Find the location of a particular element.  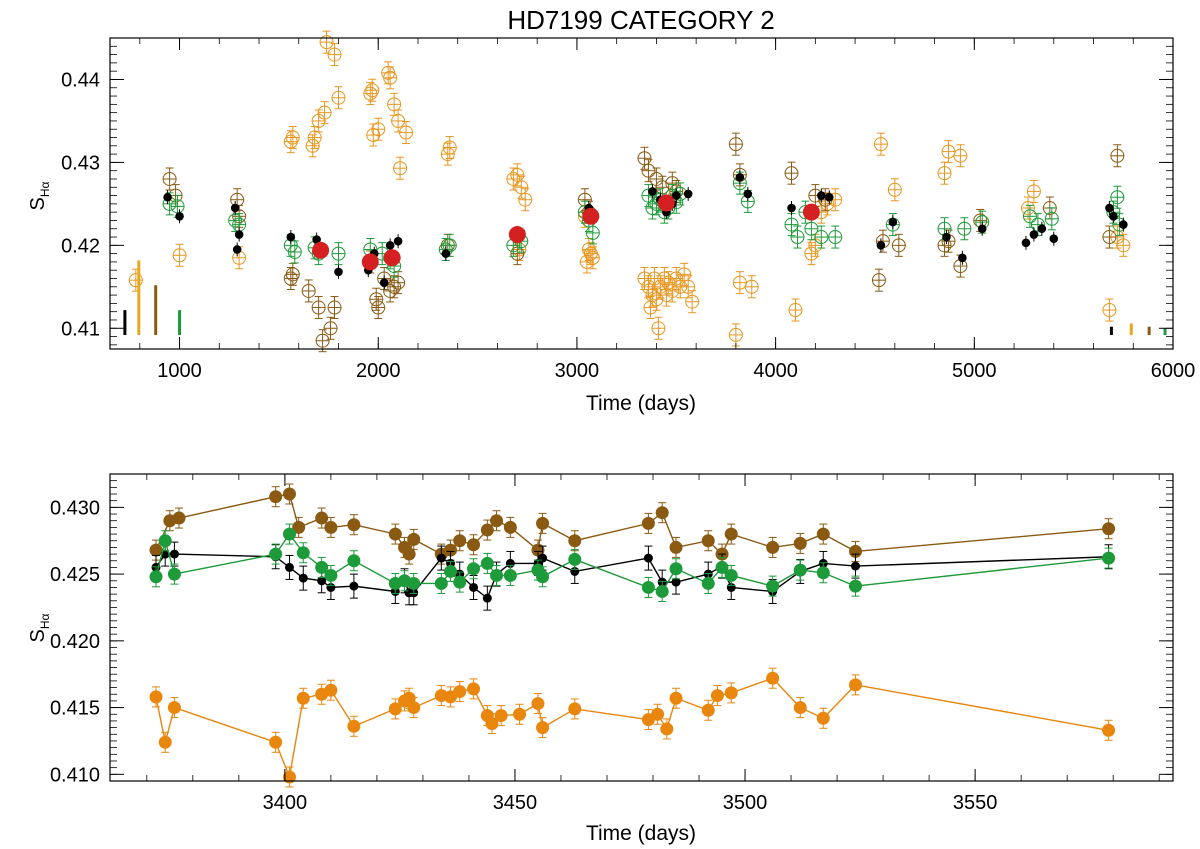

bottom-y-axis-label-sub: Hα is located at coordinates (45, 621).